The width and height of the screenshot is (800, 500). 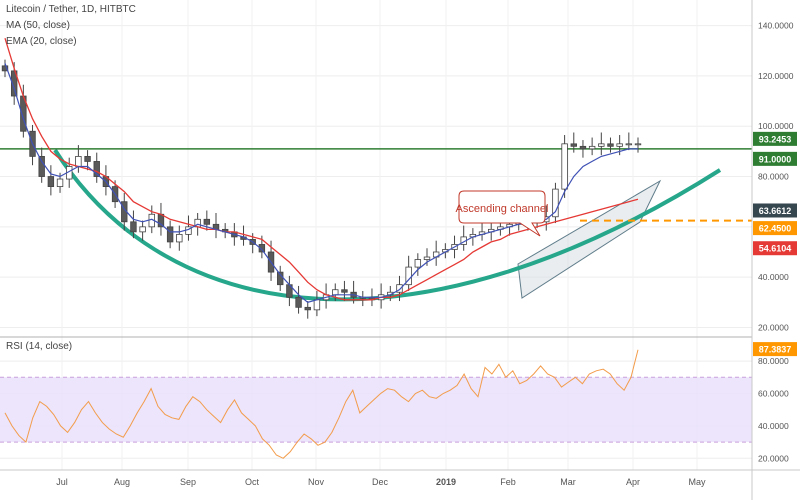 I want to click on rsi-tick-label: 20.0000, so click(x=773, y=458).